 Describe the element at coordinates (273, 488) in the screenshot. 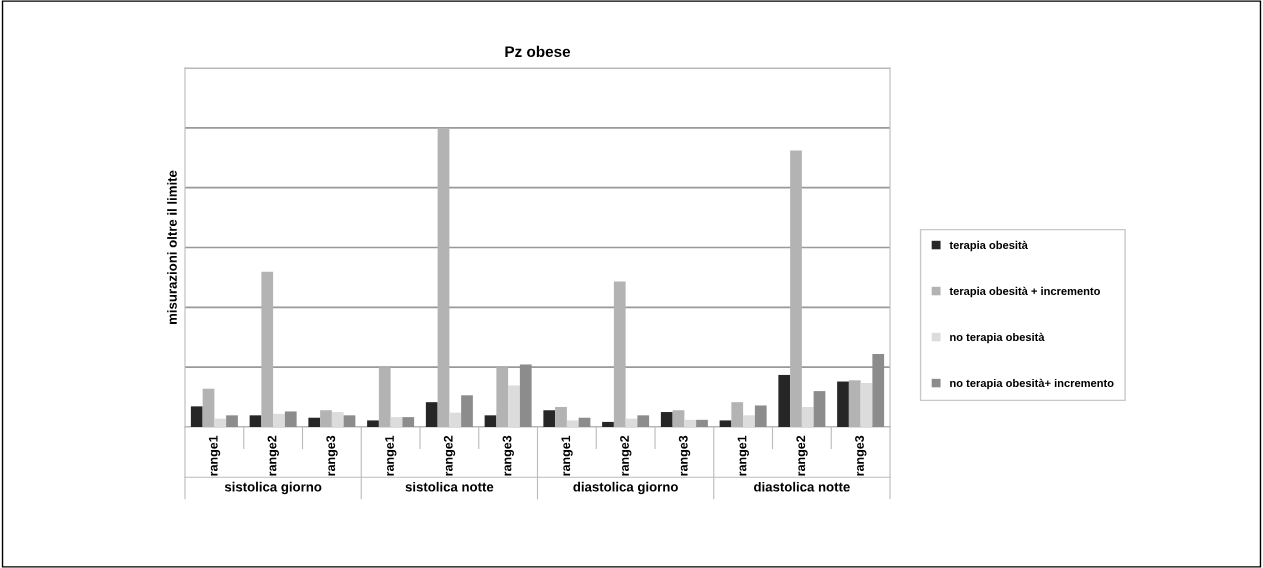

I see `text: sistolica giorno` at that location.